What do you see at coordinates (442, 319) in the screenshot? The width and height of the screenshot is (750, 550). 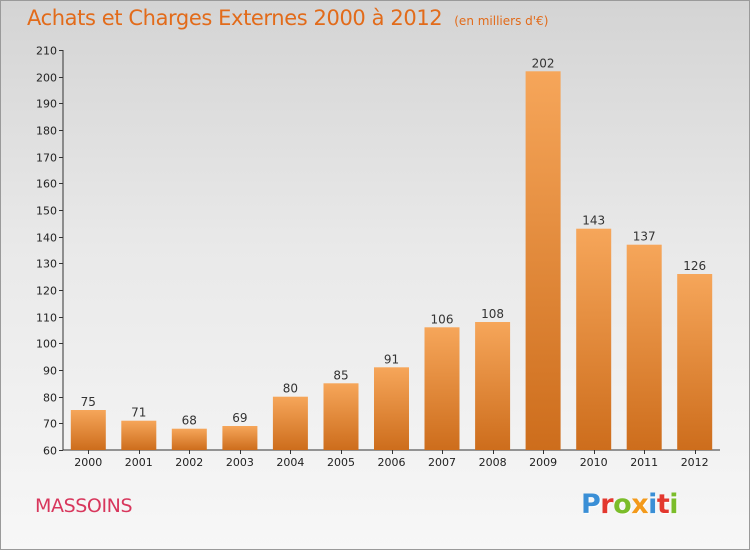 I see `data-label: 106` at bounding box center [442, 319].